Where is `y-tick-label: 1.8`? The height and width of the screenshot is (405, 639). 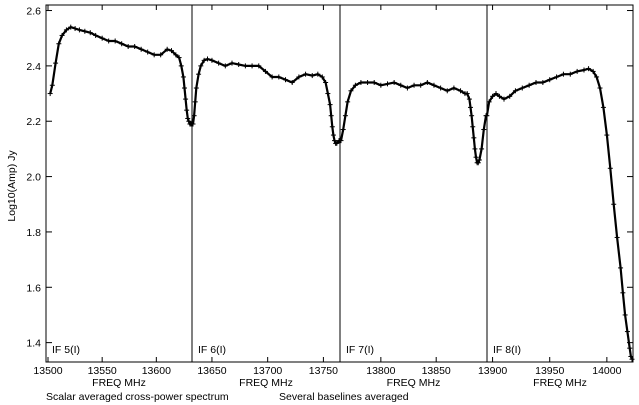 y-tick-label: 1.8 is located at coordinates (33, 233).